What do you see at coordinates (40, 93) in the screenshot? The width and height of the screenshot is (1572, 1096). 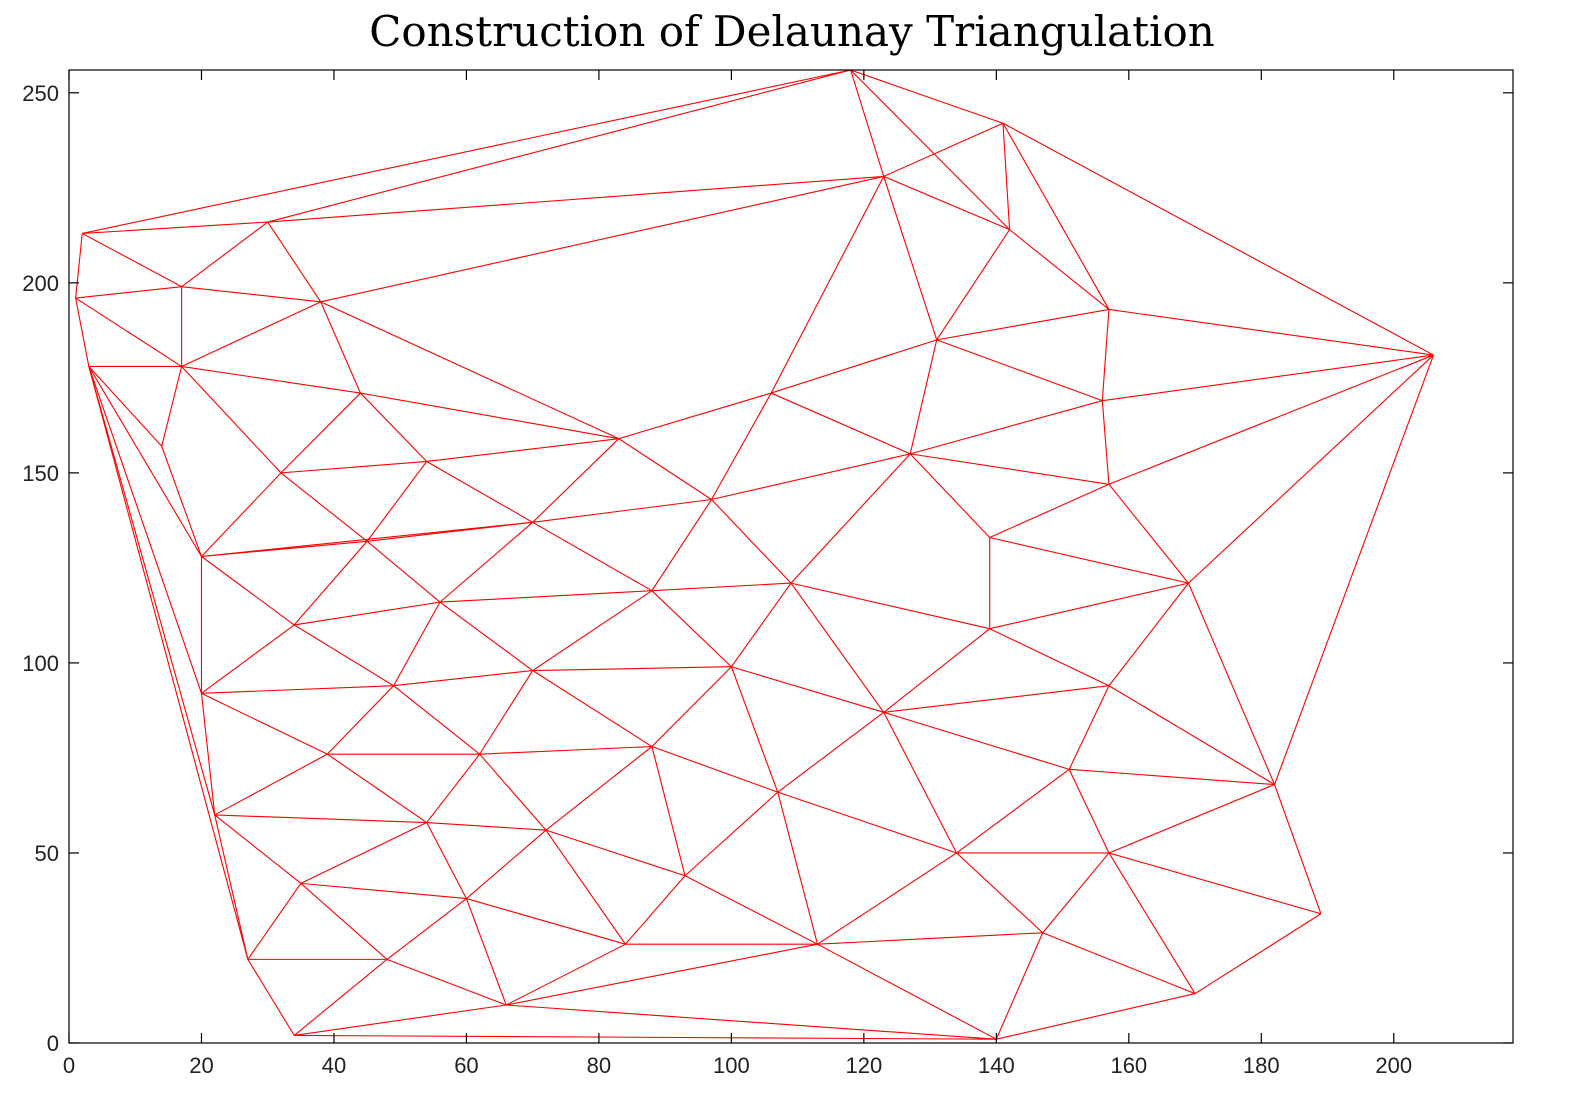 I see `y-tick-label: 250` at bounding box center [40, 93].